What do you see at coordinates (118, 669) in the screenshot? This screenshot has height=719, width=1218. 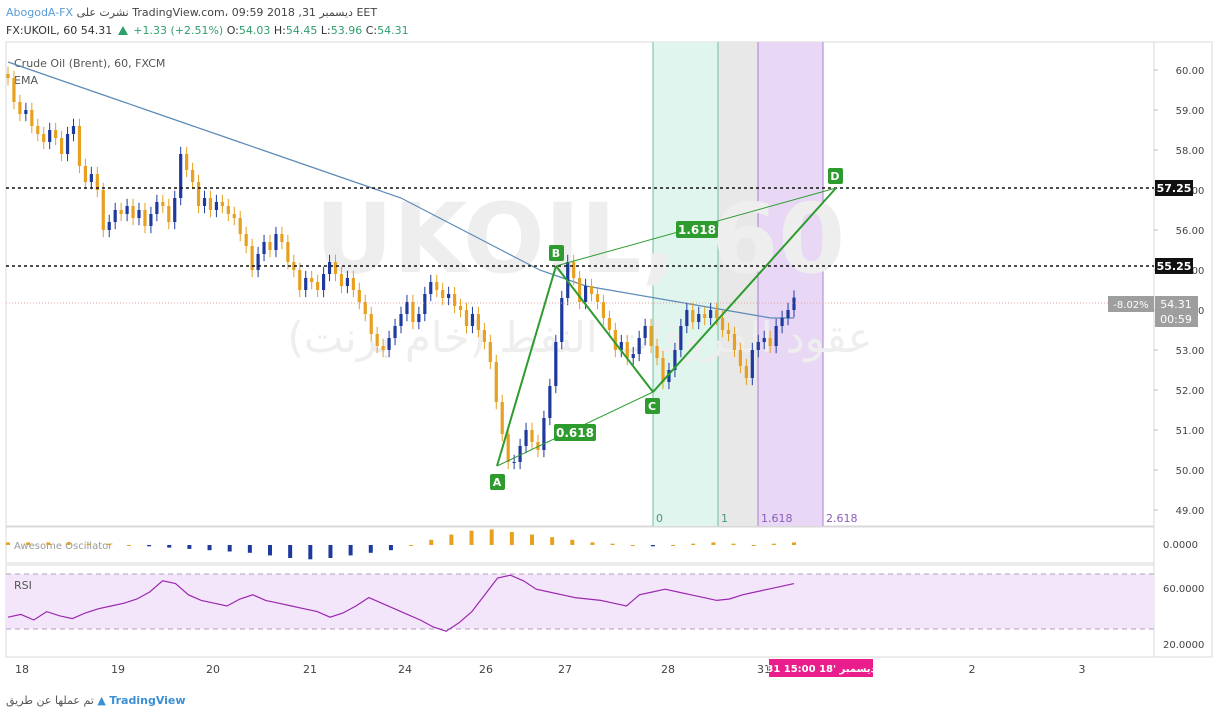 I see `time-tick: 19` at bounding box center [118, 669].